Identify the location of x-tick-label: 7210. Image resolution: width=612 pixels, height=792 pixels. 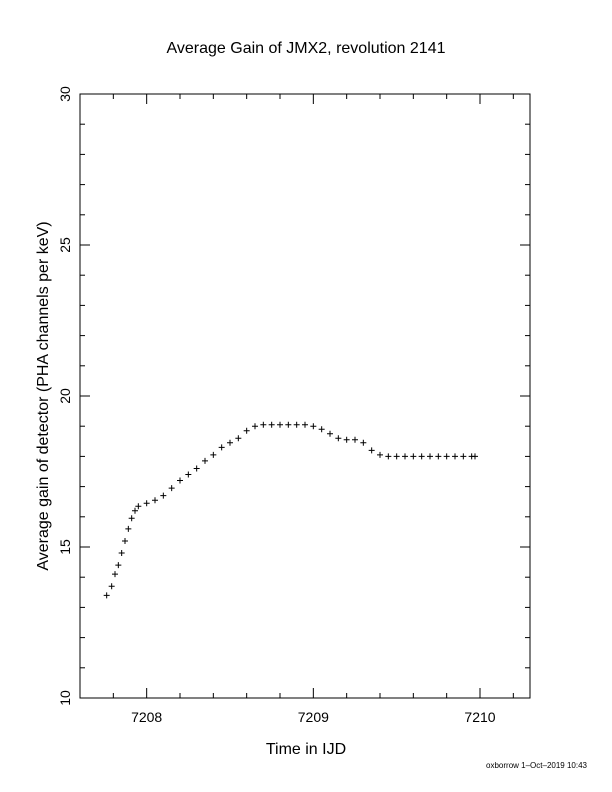
(479, 717).